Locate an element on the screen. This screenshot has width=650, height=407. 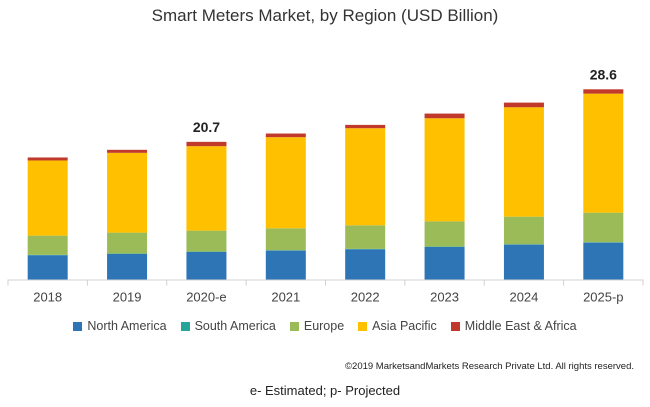
x-tick-label: 2023 is located at coordinates (444, 297).